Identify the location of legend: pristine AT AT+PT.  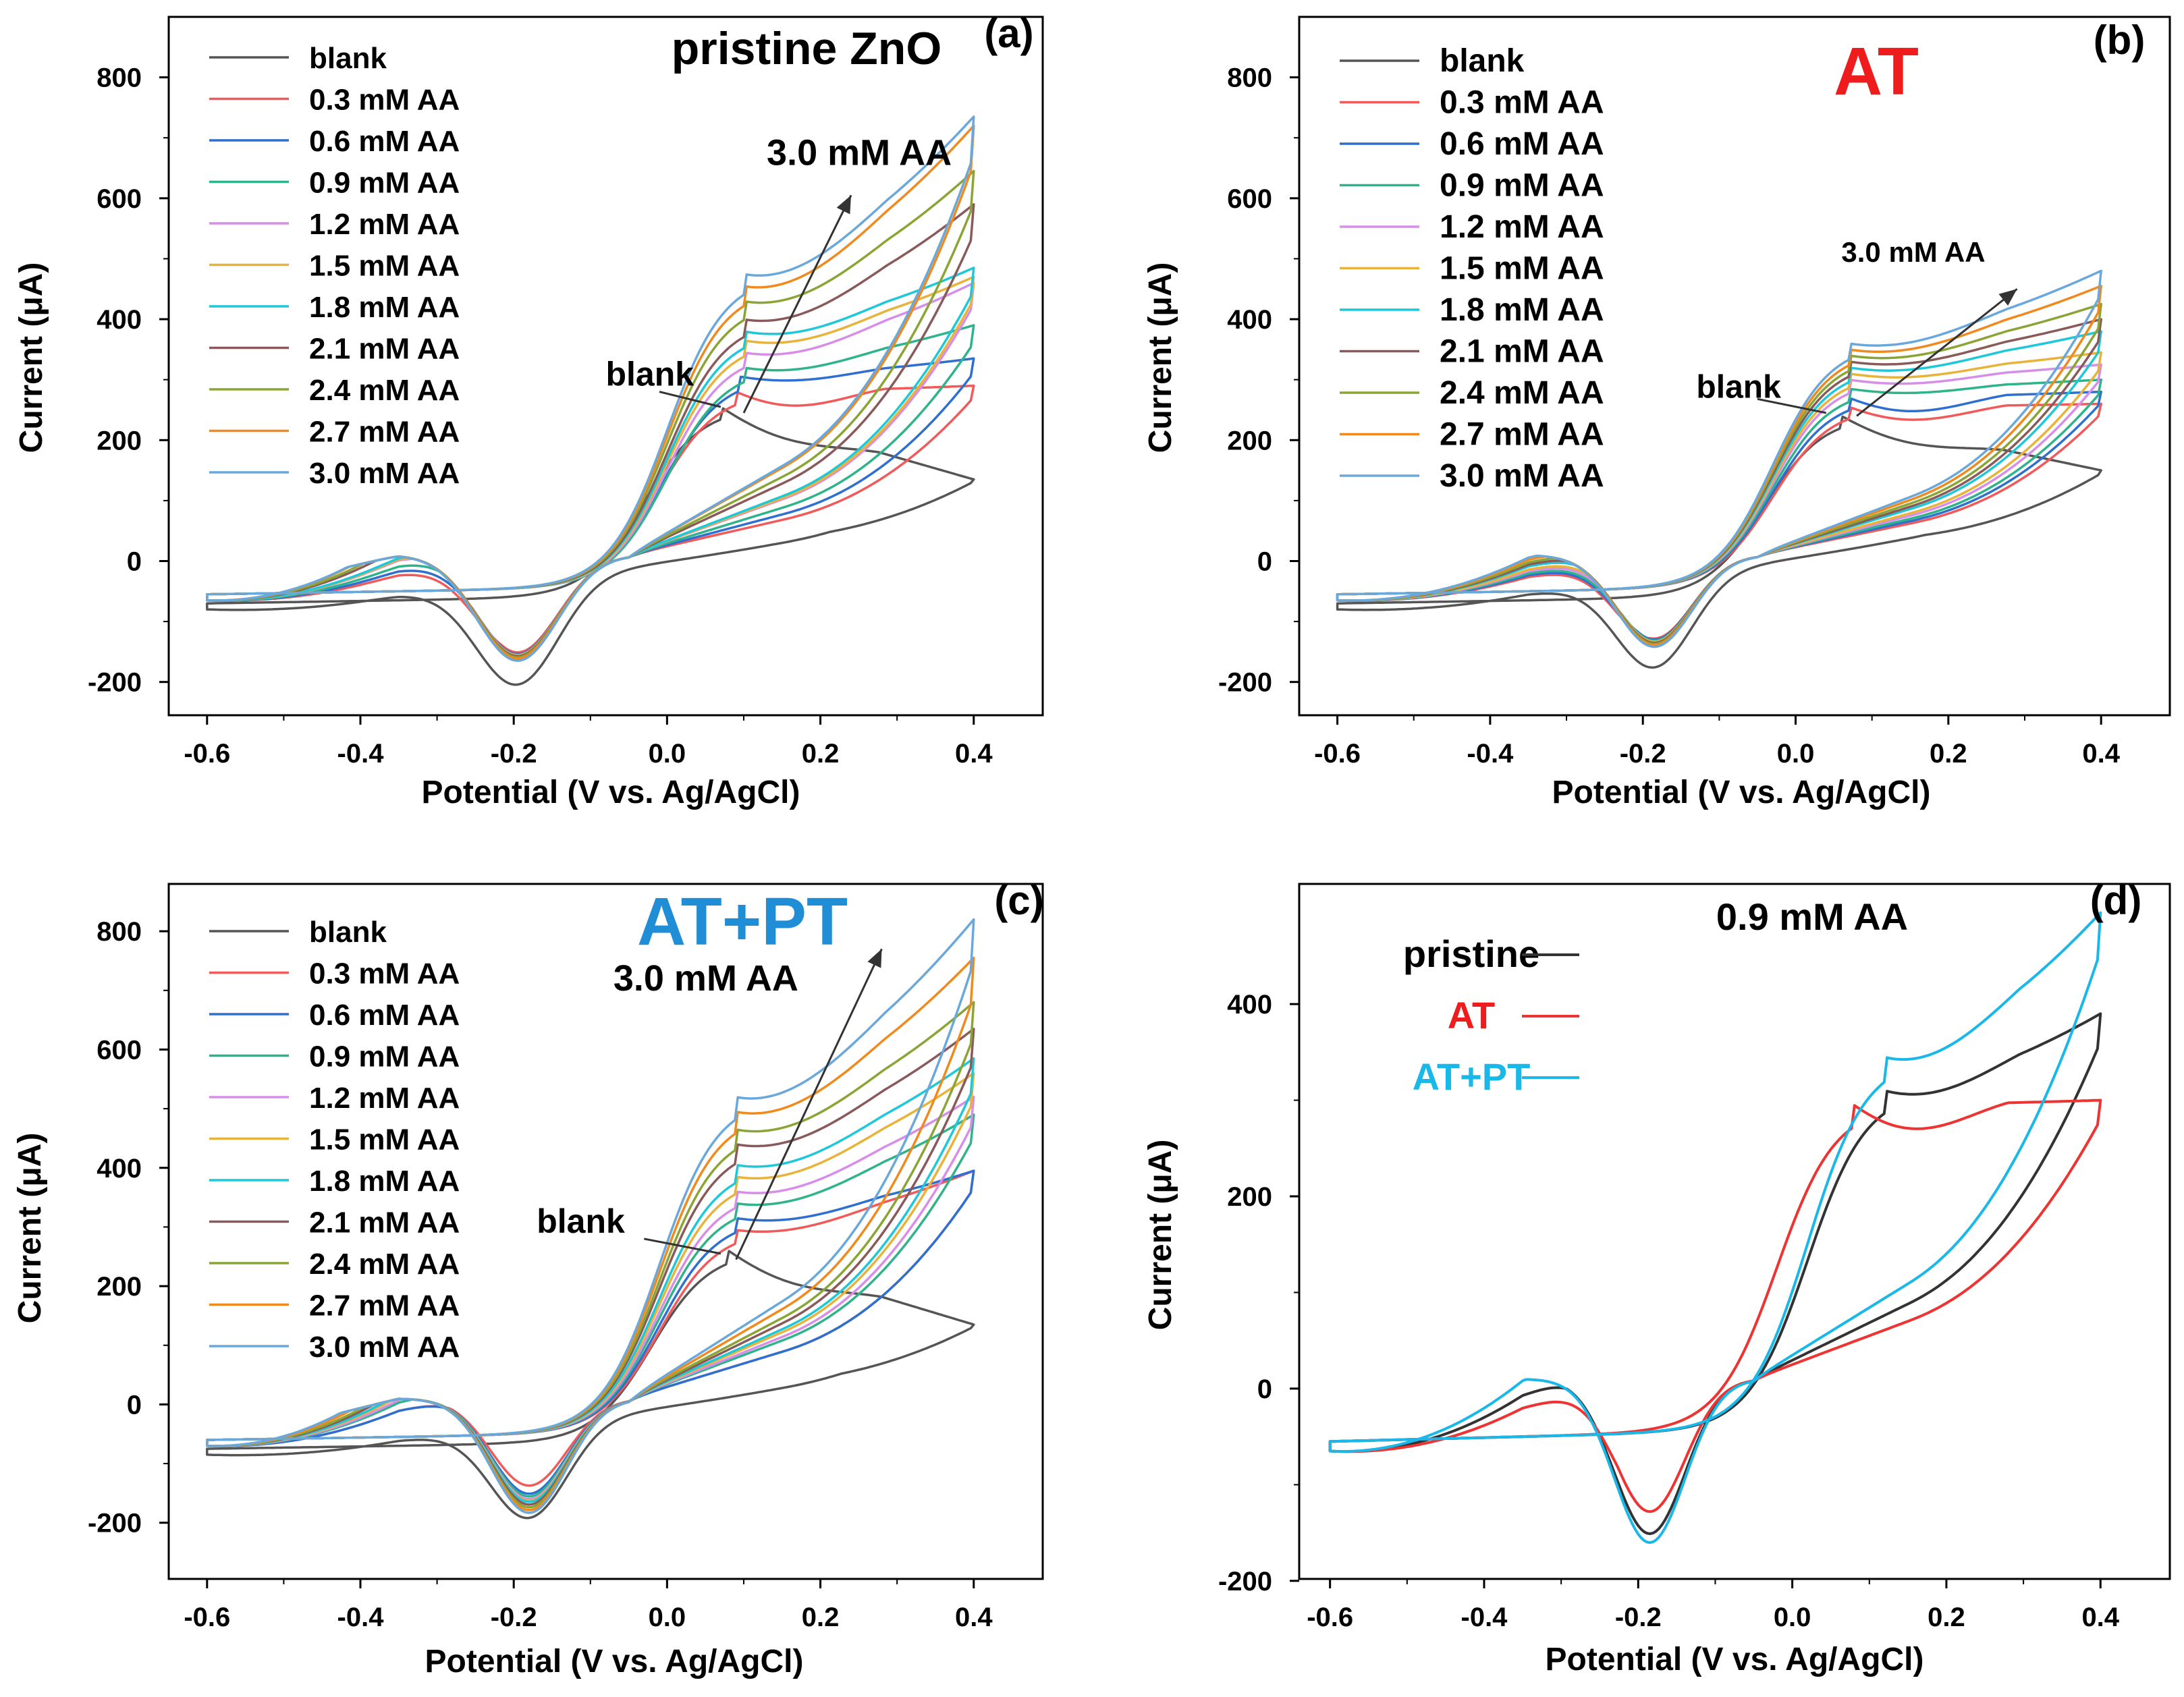
(1491, 1015).